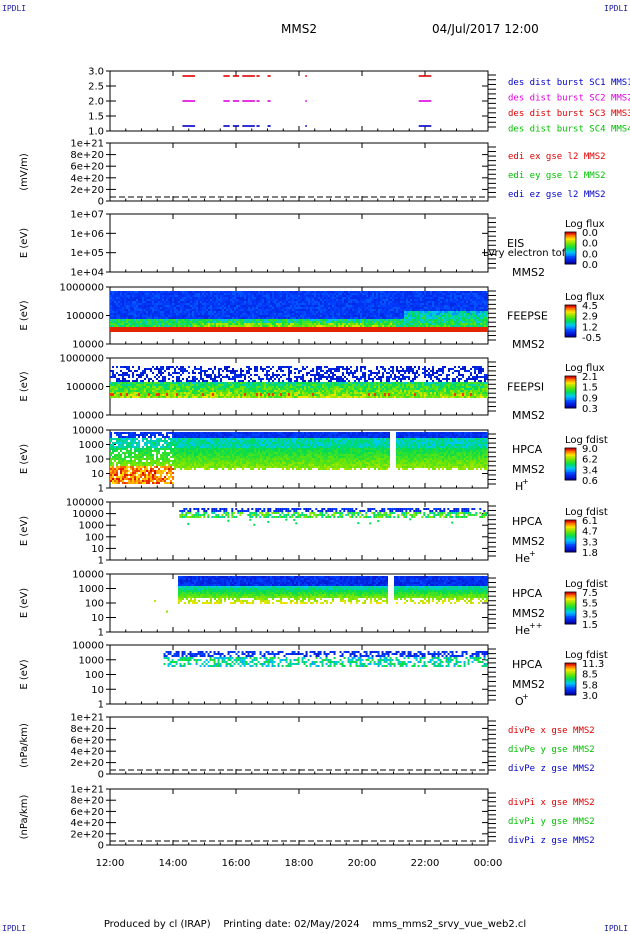 The width and height of the screenshot is (630, 934). I want to click on colorbar-segment, so click(570, 334).